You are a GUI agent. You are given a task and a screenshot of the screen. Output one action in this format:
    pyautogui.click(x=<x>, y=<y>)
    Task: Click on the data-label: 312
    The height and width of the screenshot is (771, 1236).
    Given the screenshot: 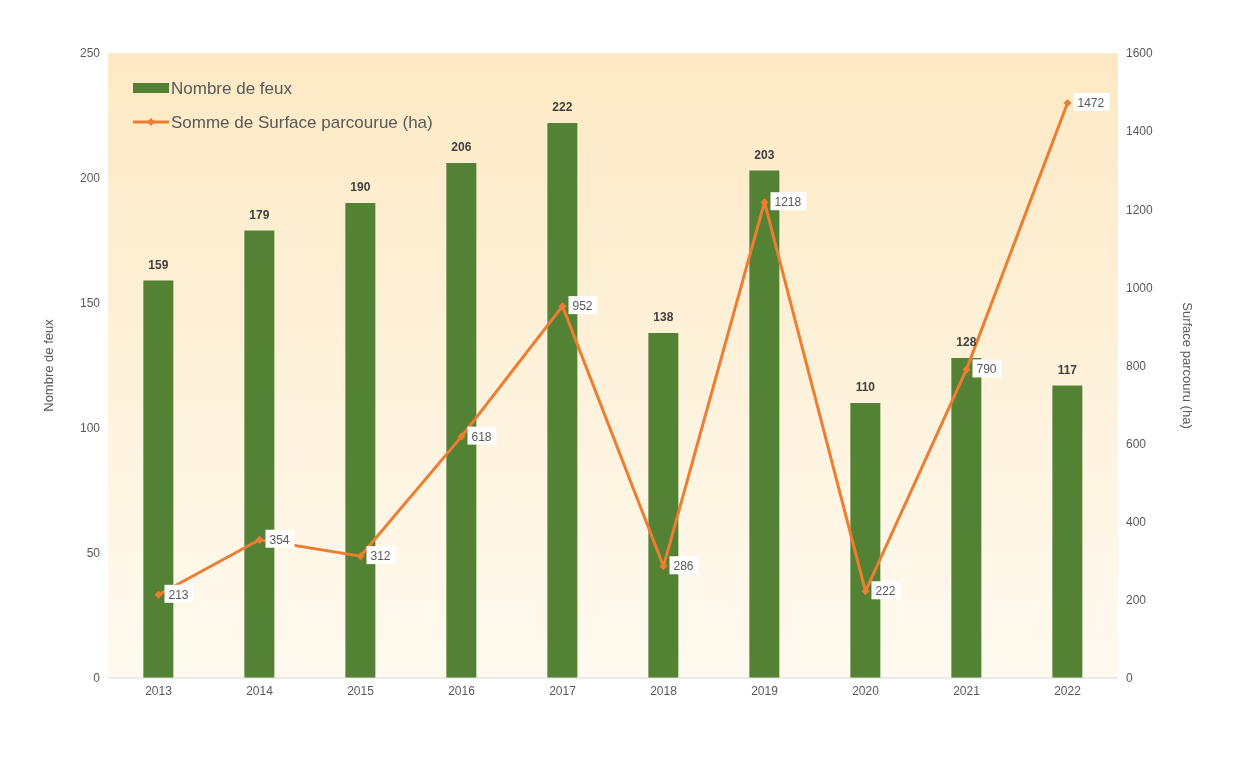 What is the action you would take?
    pyautogui.click(x=380, y=556)
    